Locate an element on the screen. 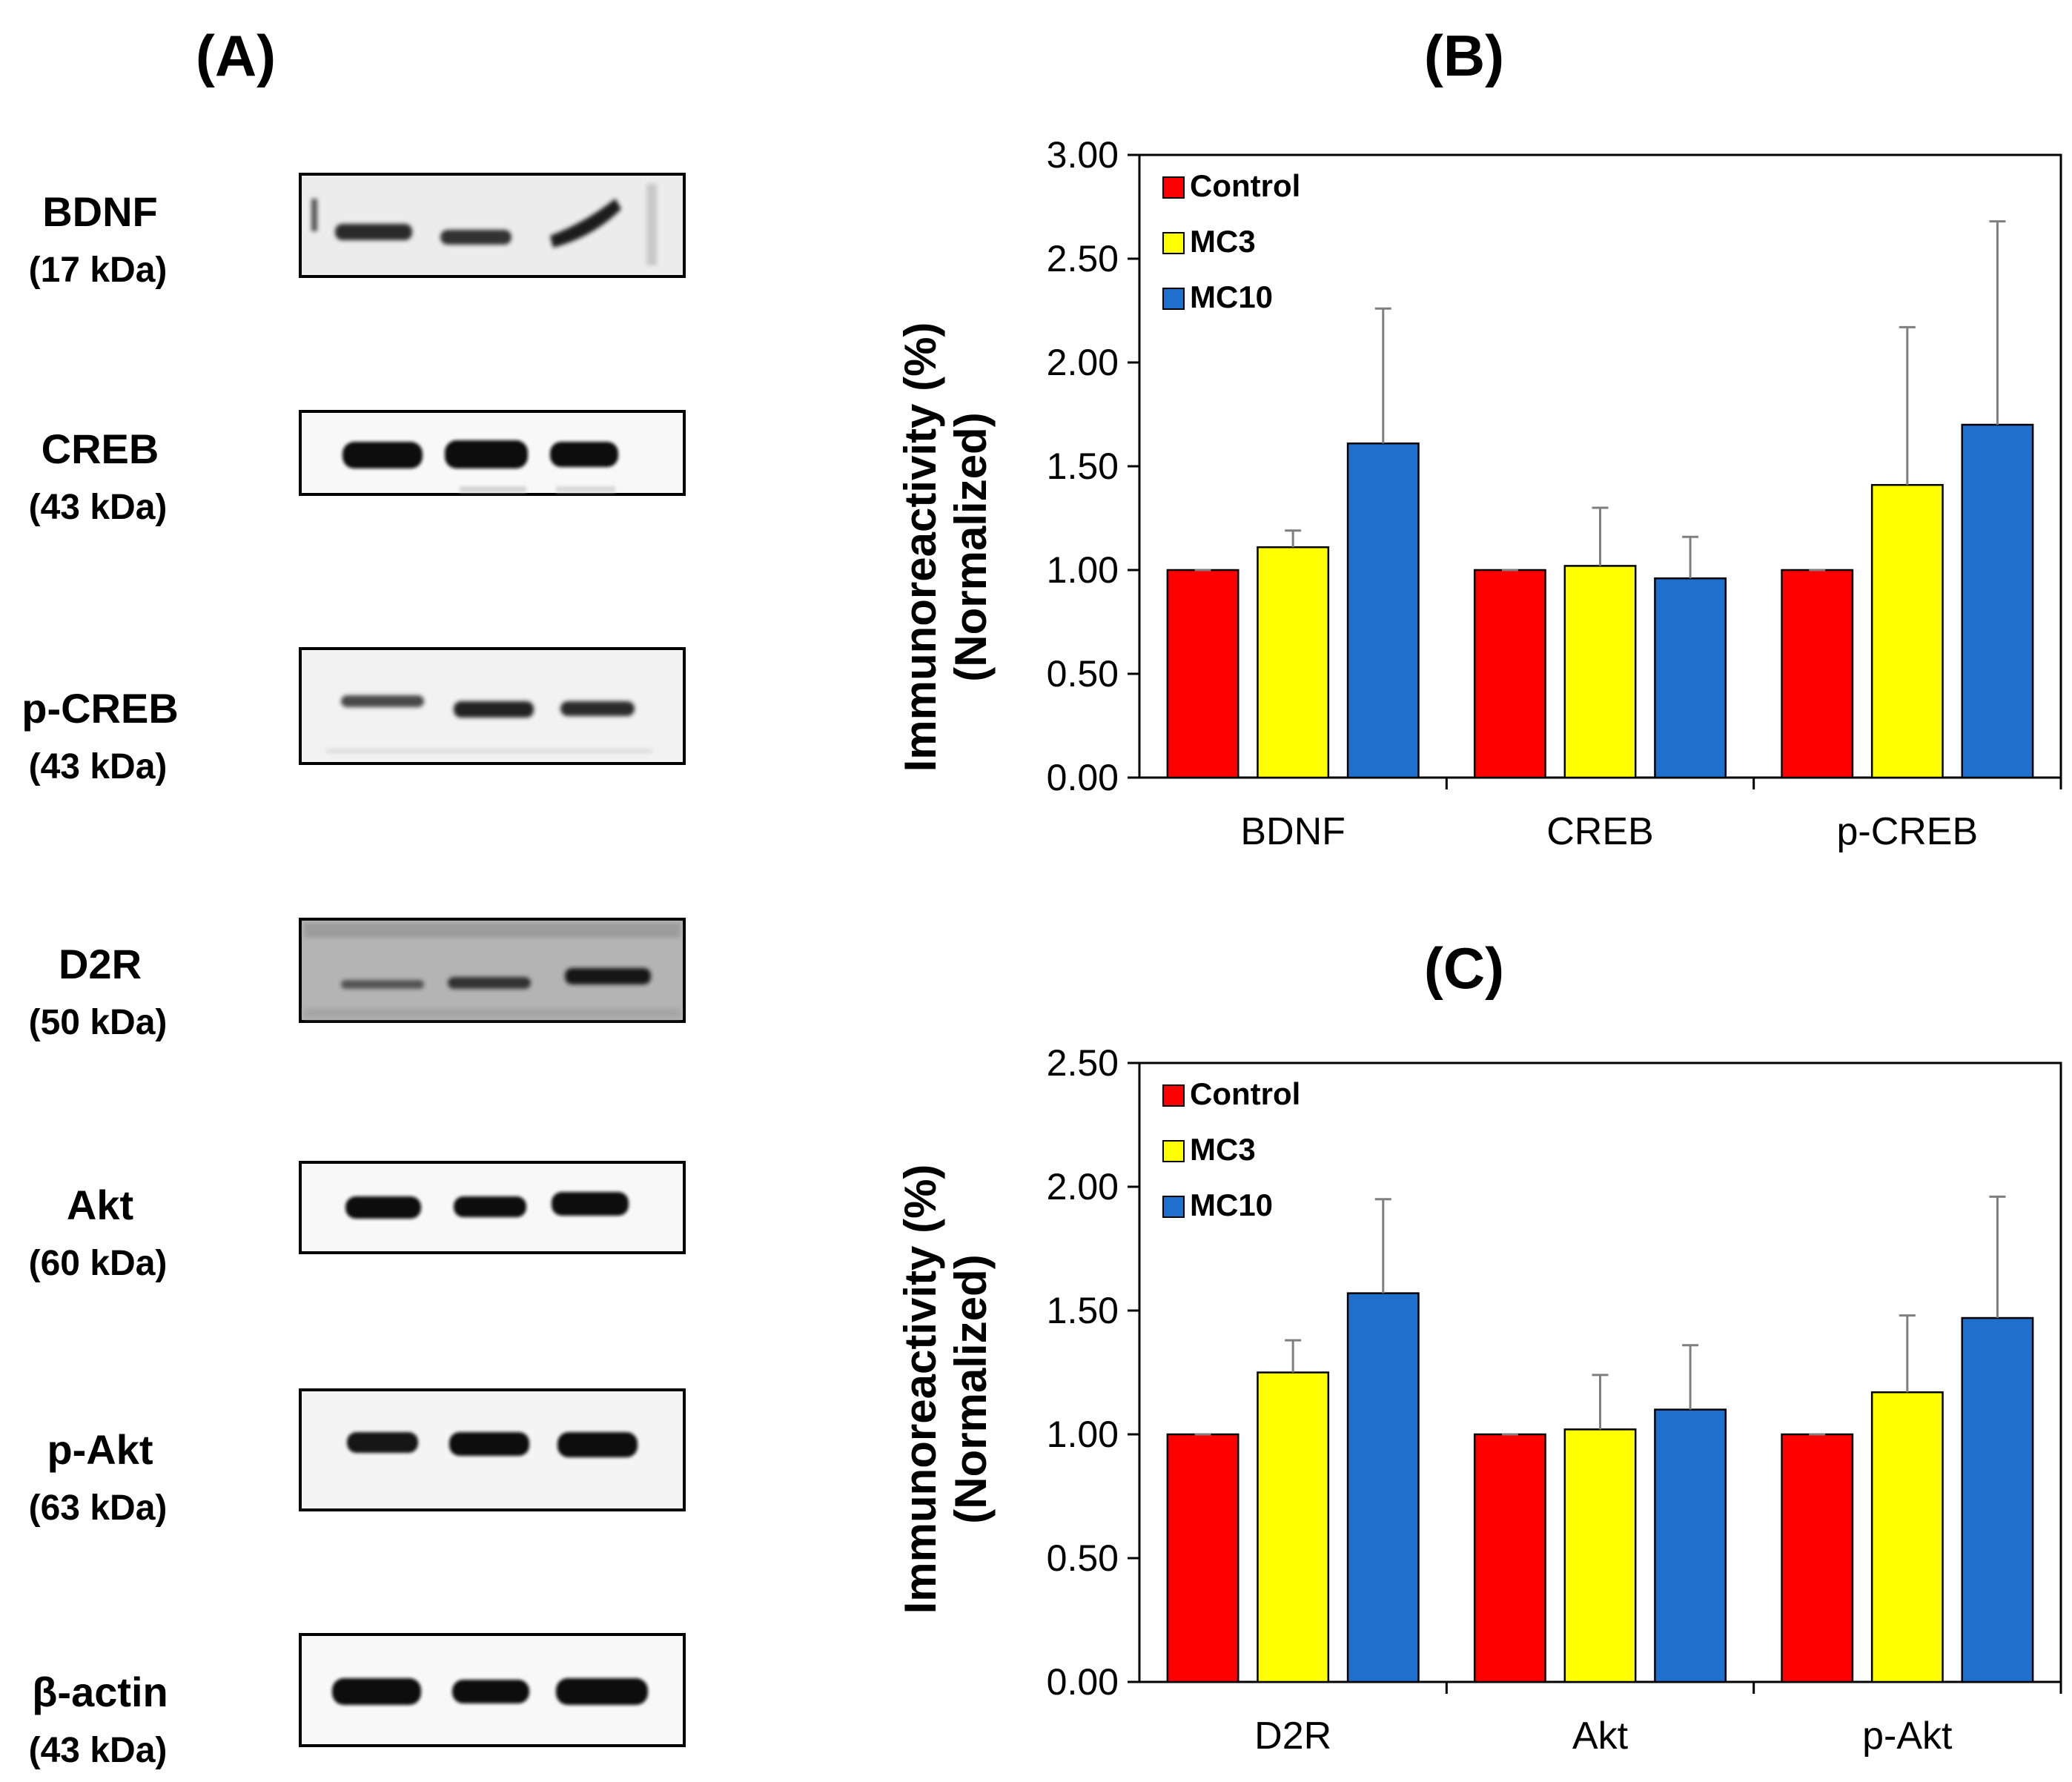  chart-c-ytick-label: 0.00 is located at coordinates (1083, 1682).